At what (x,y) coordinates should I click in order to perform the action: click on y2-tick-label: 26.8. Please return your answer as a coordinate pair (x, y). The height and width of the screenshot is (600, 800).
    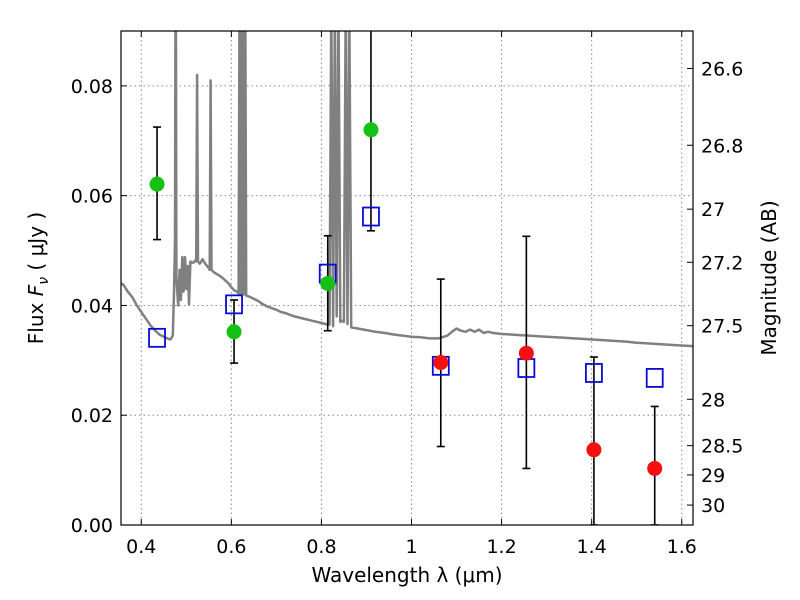
    Looking at the image, I should click on (722, 146).